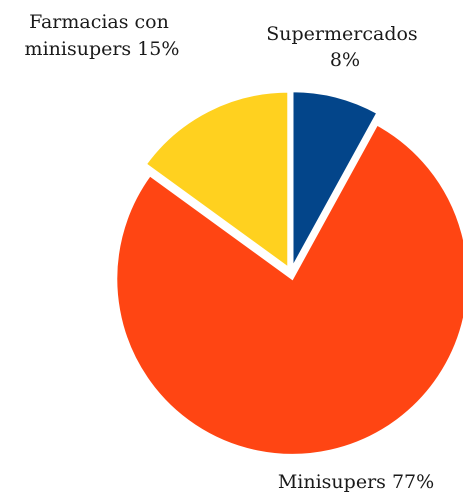  I want to click on label-farmacias-line2: minisupers 15%, so click(102, 49).